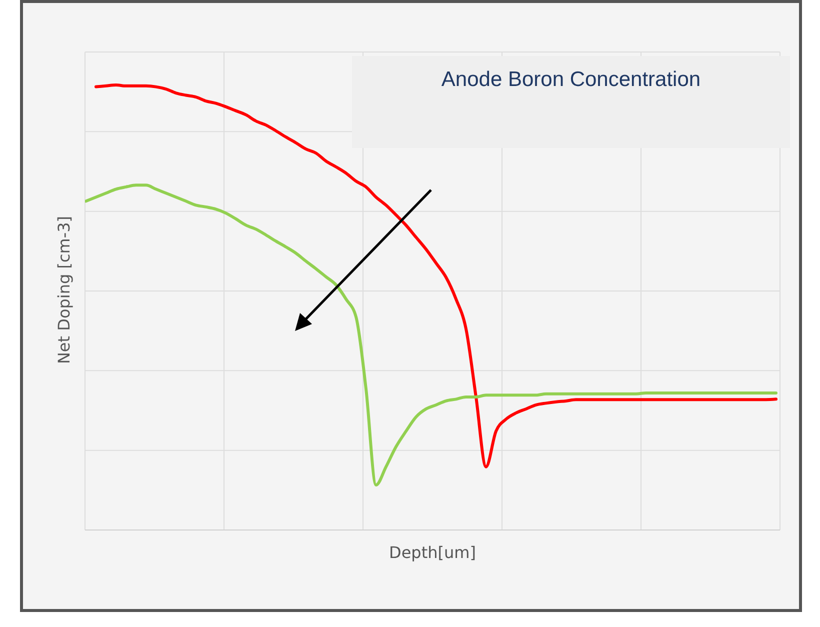  What do you see at coordinates (571, 80) in the screenshot?
I see `chart-title: Anode Boron Concentration` at bounding box center [571, 80].